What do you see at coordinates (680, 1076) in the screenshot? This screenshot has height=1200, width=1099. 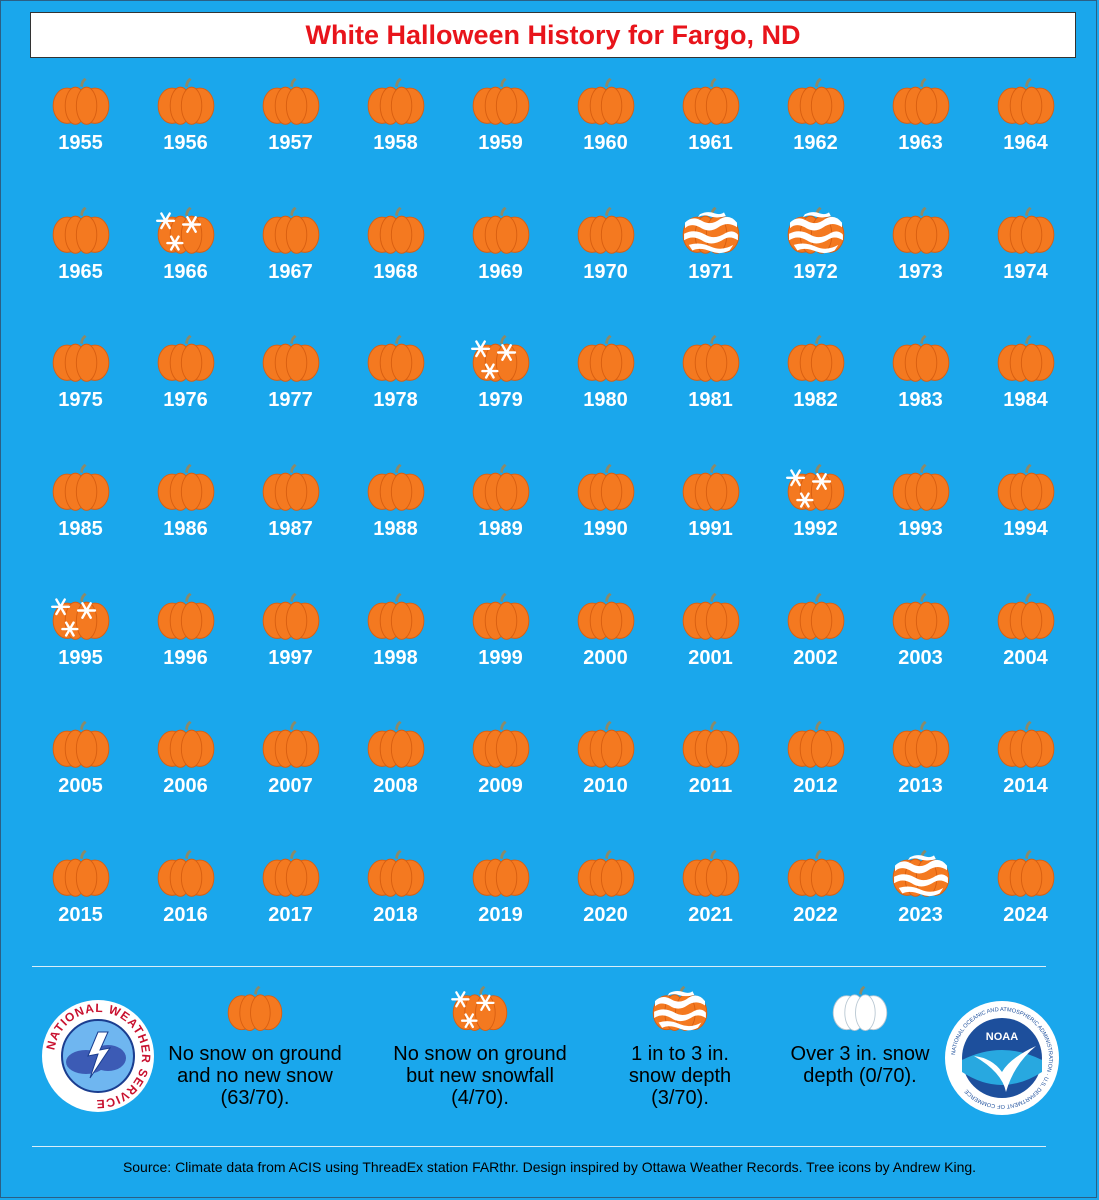 I see `legend-label-depth-1-3: 1 in to 3 in. snow depth (3/70).` at bounding box center [680, 1076].